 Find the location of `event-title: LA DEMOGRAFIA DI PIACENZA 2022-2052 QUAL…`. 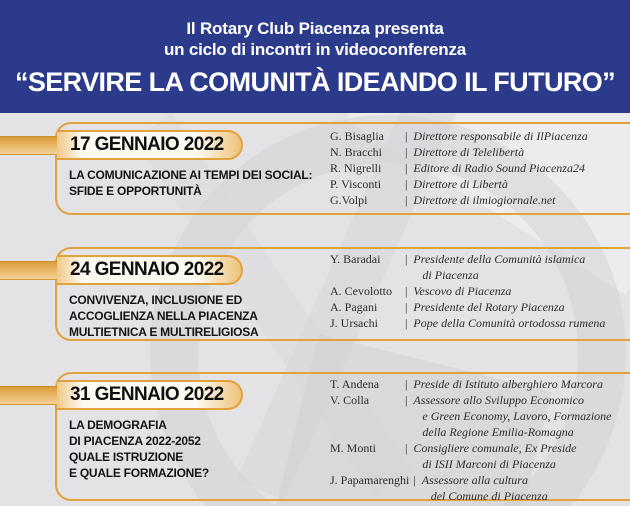

event-title: LA DEMOGRAFIA DI PIACENZA 2022-2052 QUAL… is located at coordinates (199, 449).